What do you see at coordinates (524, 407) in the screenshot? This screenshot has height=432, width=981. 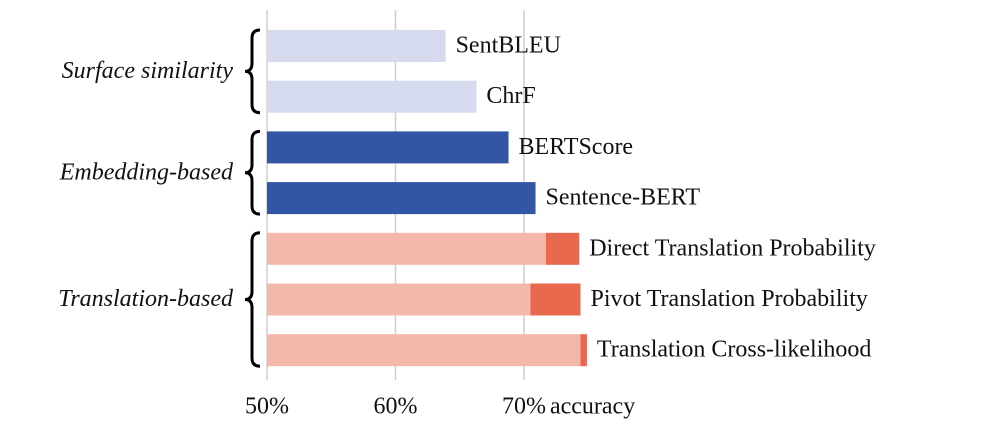 I see `x-tick-label: 70%` at bounding box center [524, 407].